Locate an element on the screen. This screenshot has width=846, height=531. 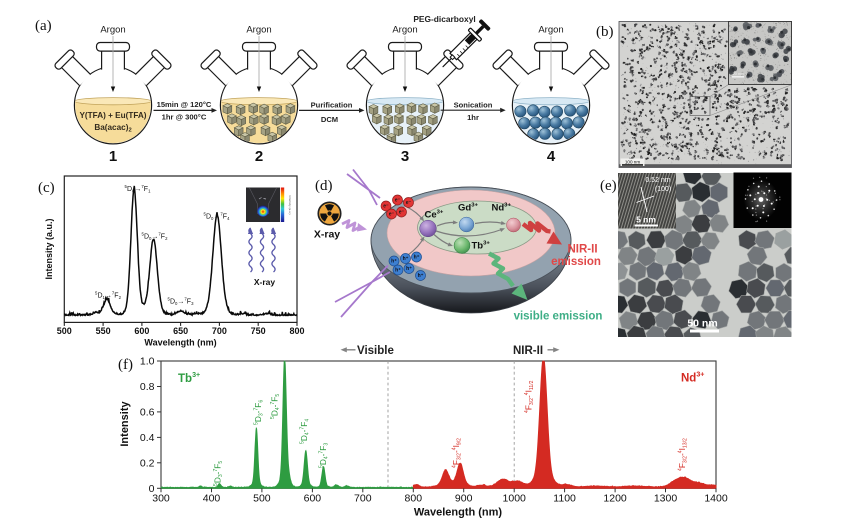
svg-text: 300 is located at coordinates (161, 499).